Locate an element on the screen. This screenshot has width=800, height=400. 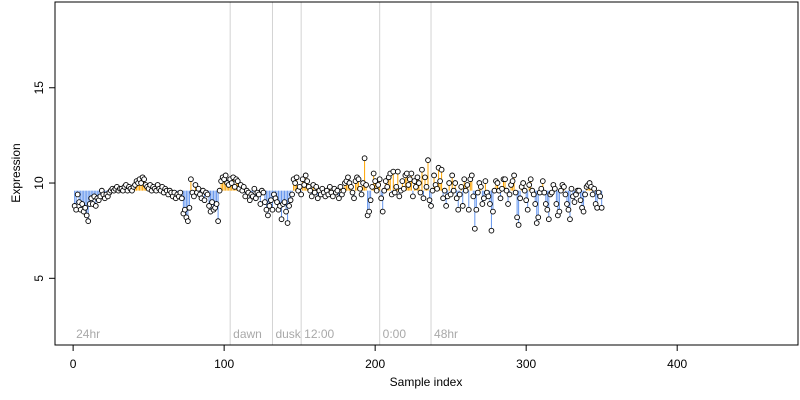
y-tick-label: 15 is located at coordinates (39, 88).